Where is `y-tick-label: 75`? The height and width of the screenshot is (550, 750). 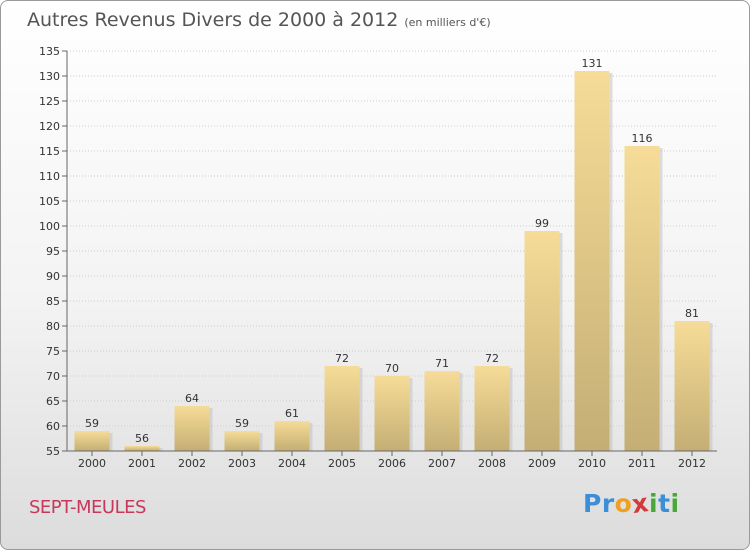
y-tick-label: 75 is located at coordinates (53, 351).